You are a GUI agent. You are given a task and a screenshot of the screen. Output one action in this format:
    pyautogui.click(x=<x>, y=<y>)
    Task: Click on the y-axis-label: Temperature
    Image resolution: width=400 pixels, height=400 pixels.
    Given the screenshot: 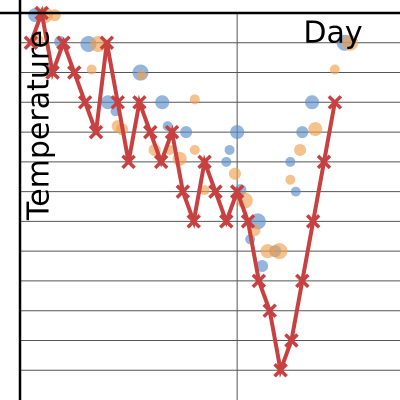 What is the action you would take?
    pyautogui.click(x=39, y=125)
    